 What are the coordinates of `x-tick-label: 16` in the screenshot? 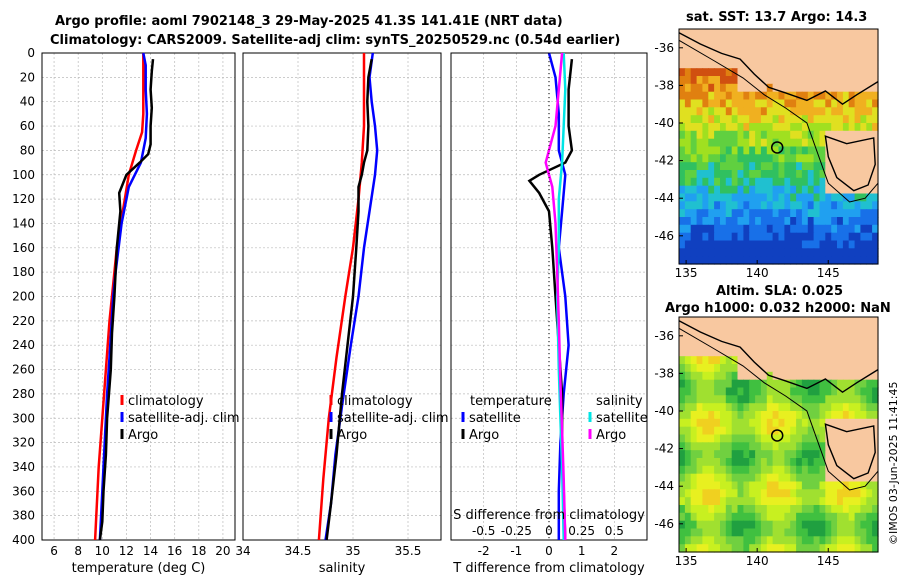 It's located at (174, 551).